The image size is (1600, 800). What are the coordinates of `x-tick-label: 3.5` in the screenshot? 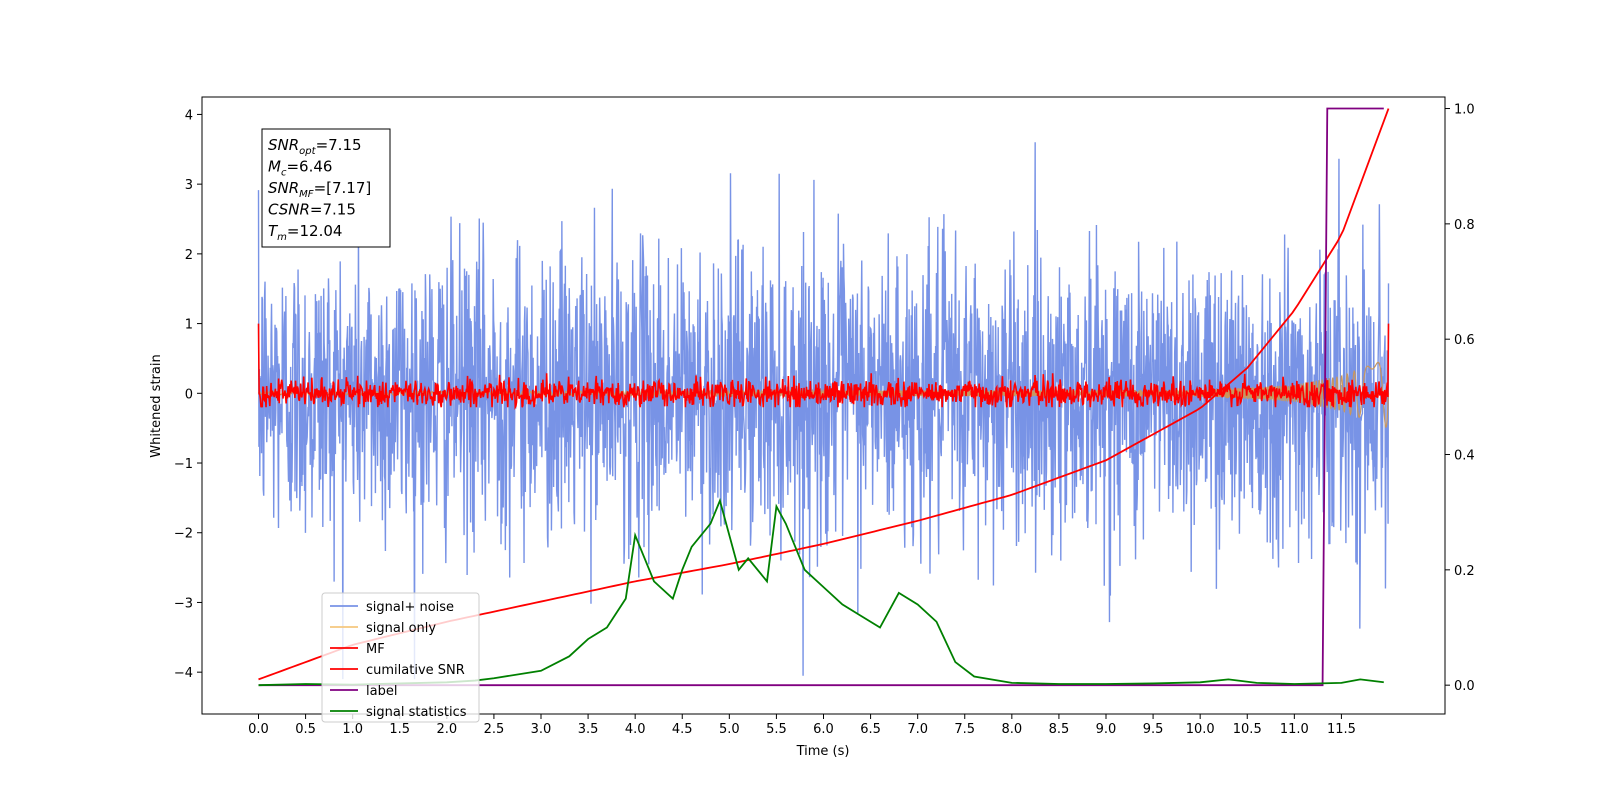 It's located at (588, 729).